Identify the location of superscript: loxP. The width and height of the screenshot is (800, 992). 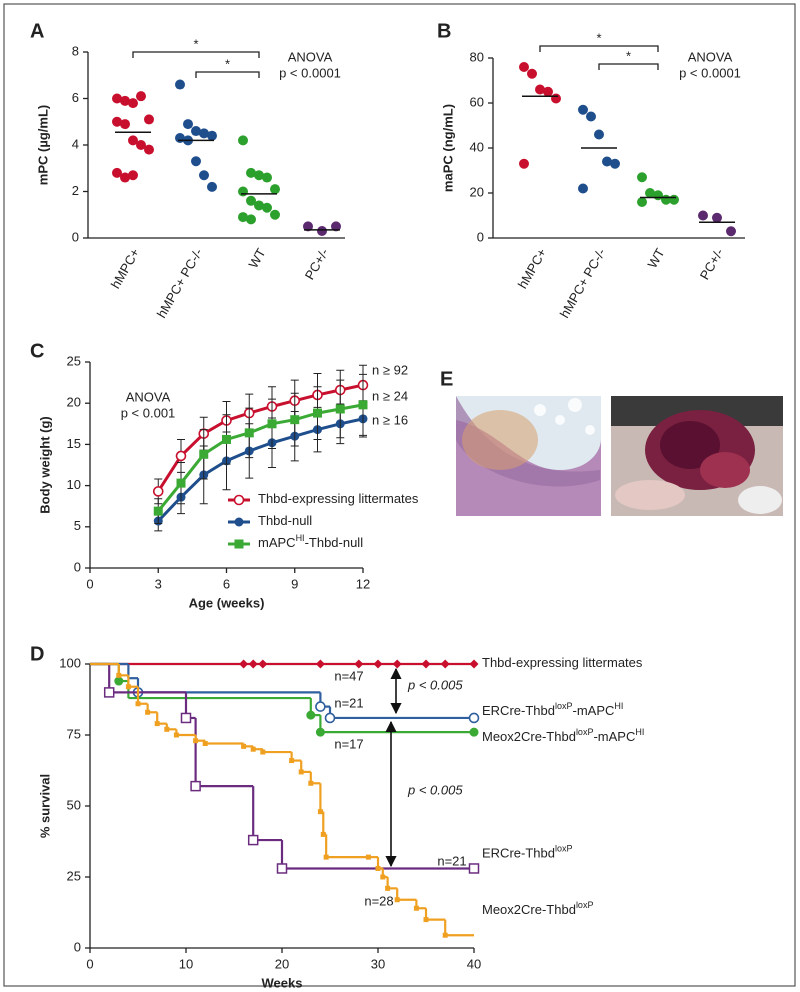
(585, 733).